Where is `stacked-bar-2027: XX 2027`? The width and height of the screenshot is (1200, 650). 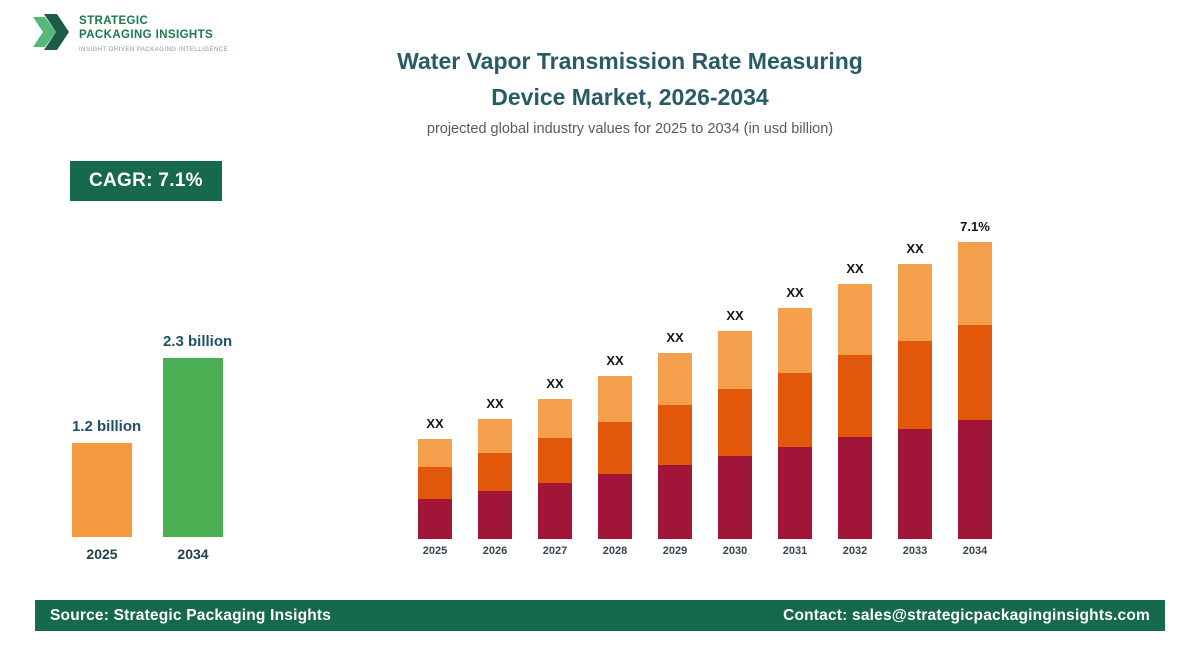 stacked-bar-2027: XX 2027 is located at coordinates (555, 466).